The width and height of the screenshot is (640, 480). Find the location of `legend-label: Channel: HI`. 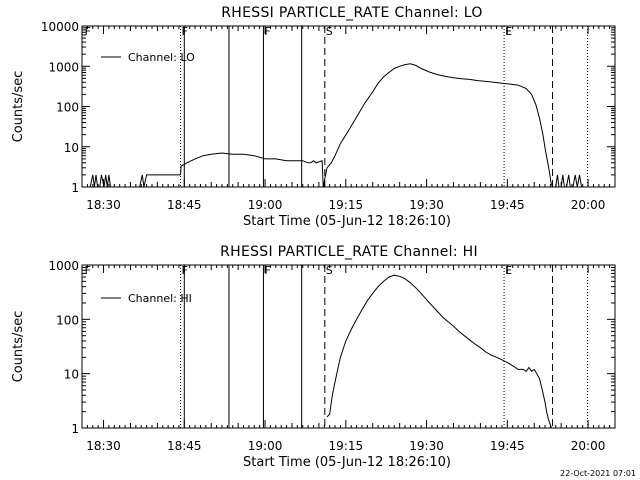

legend-label: Channel: HI is located at coordinates (160, 298).